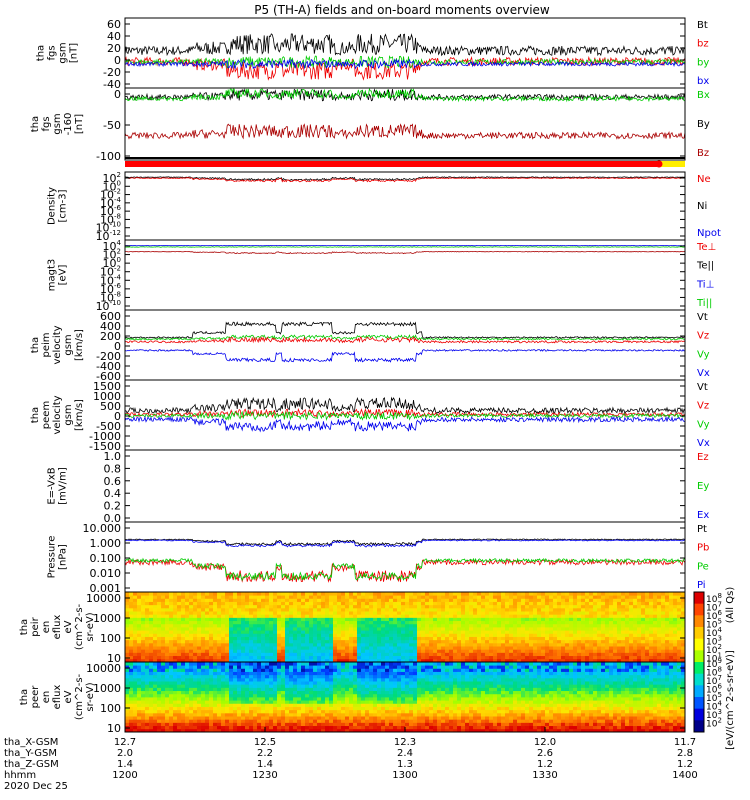 Image resolution: width=750 pixels, height=800 pixels. I want to click on y-tick-label: 60, so click(114, 24).